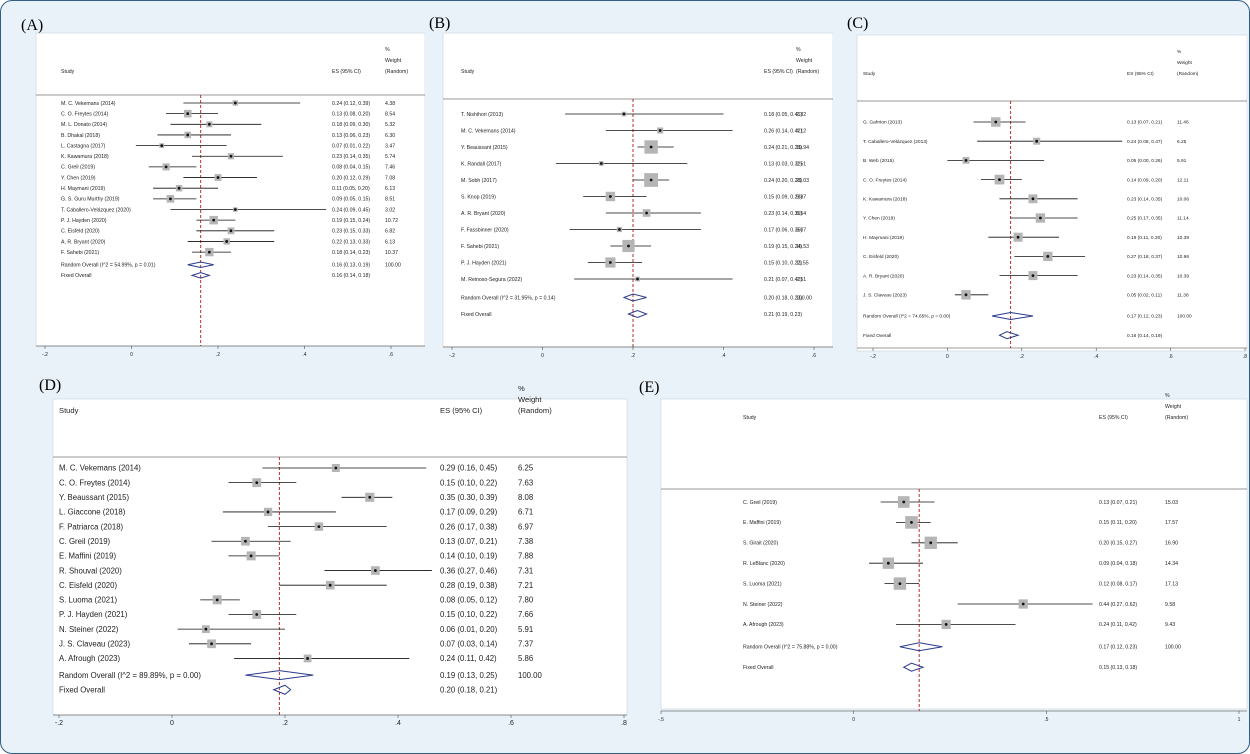  Describe the element at coordinates (801, 131) in the screenshot. I see `weight-value: 4.12` at that location.